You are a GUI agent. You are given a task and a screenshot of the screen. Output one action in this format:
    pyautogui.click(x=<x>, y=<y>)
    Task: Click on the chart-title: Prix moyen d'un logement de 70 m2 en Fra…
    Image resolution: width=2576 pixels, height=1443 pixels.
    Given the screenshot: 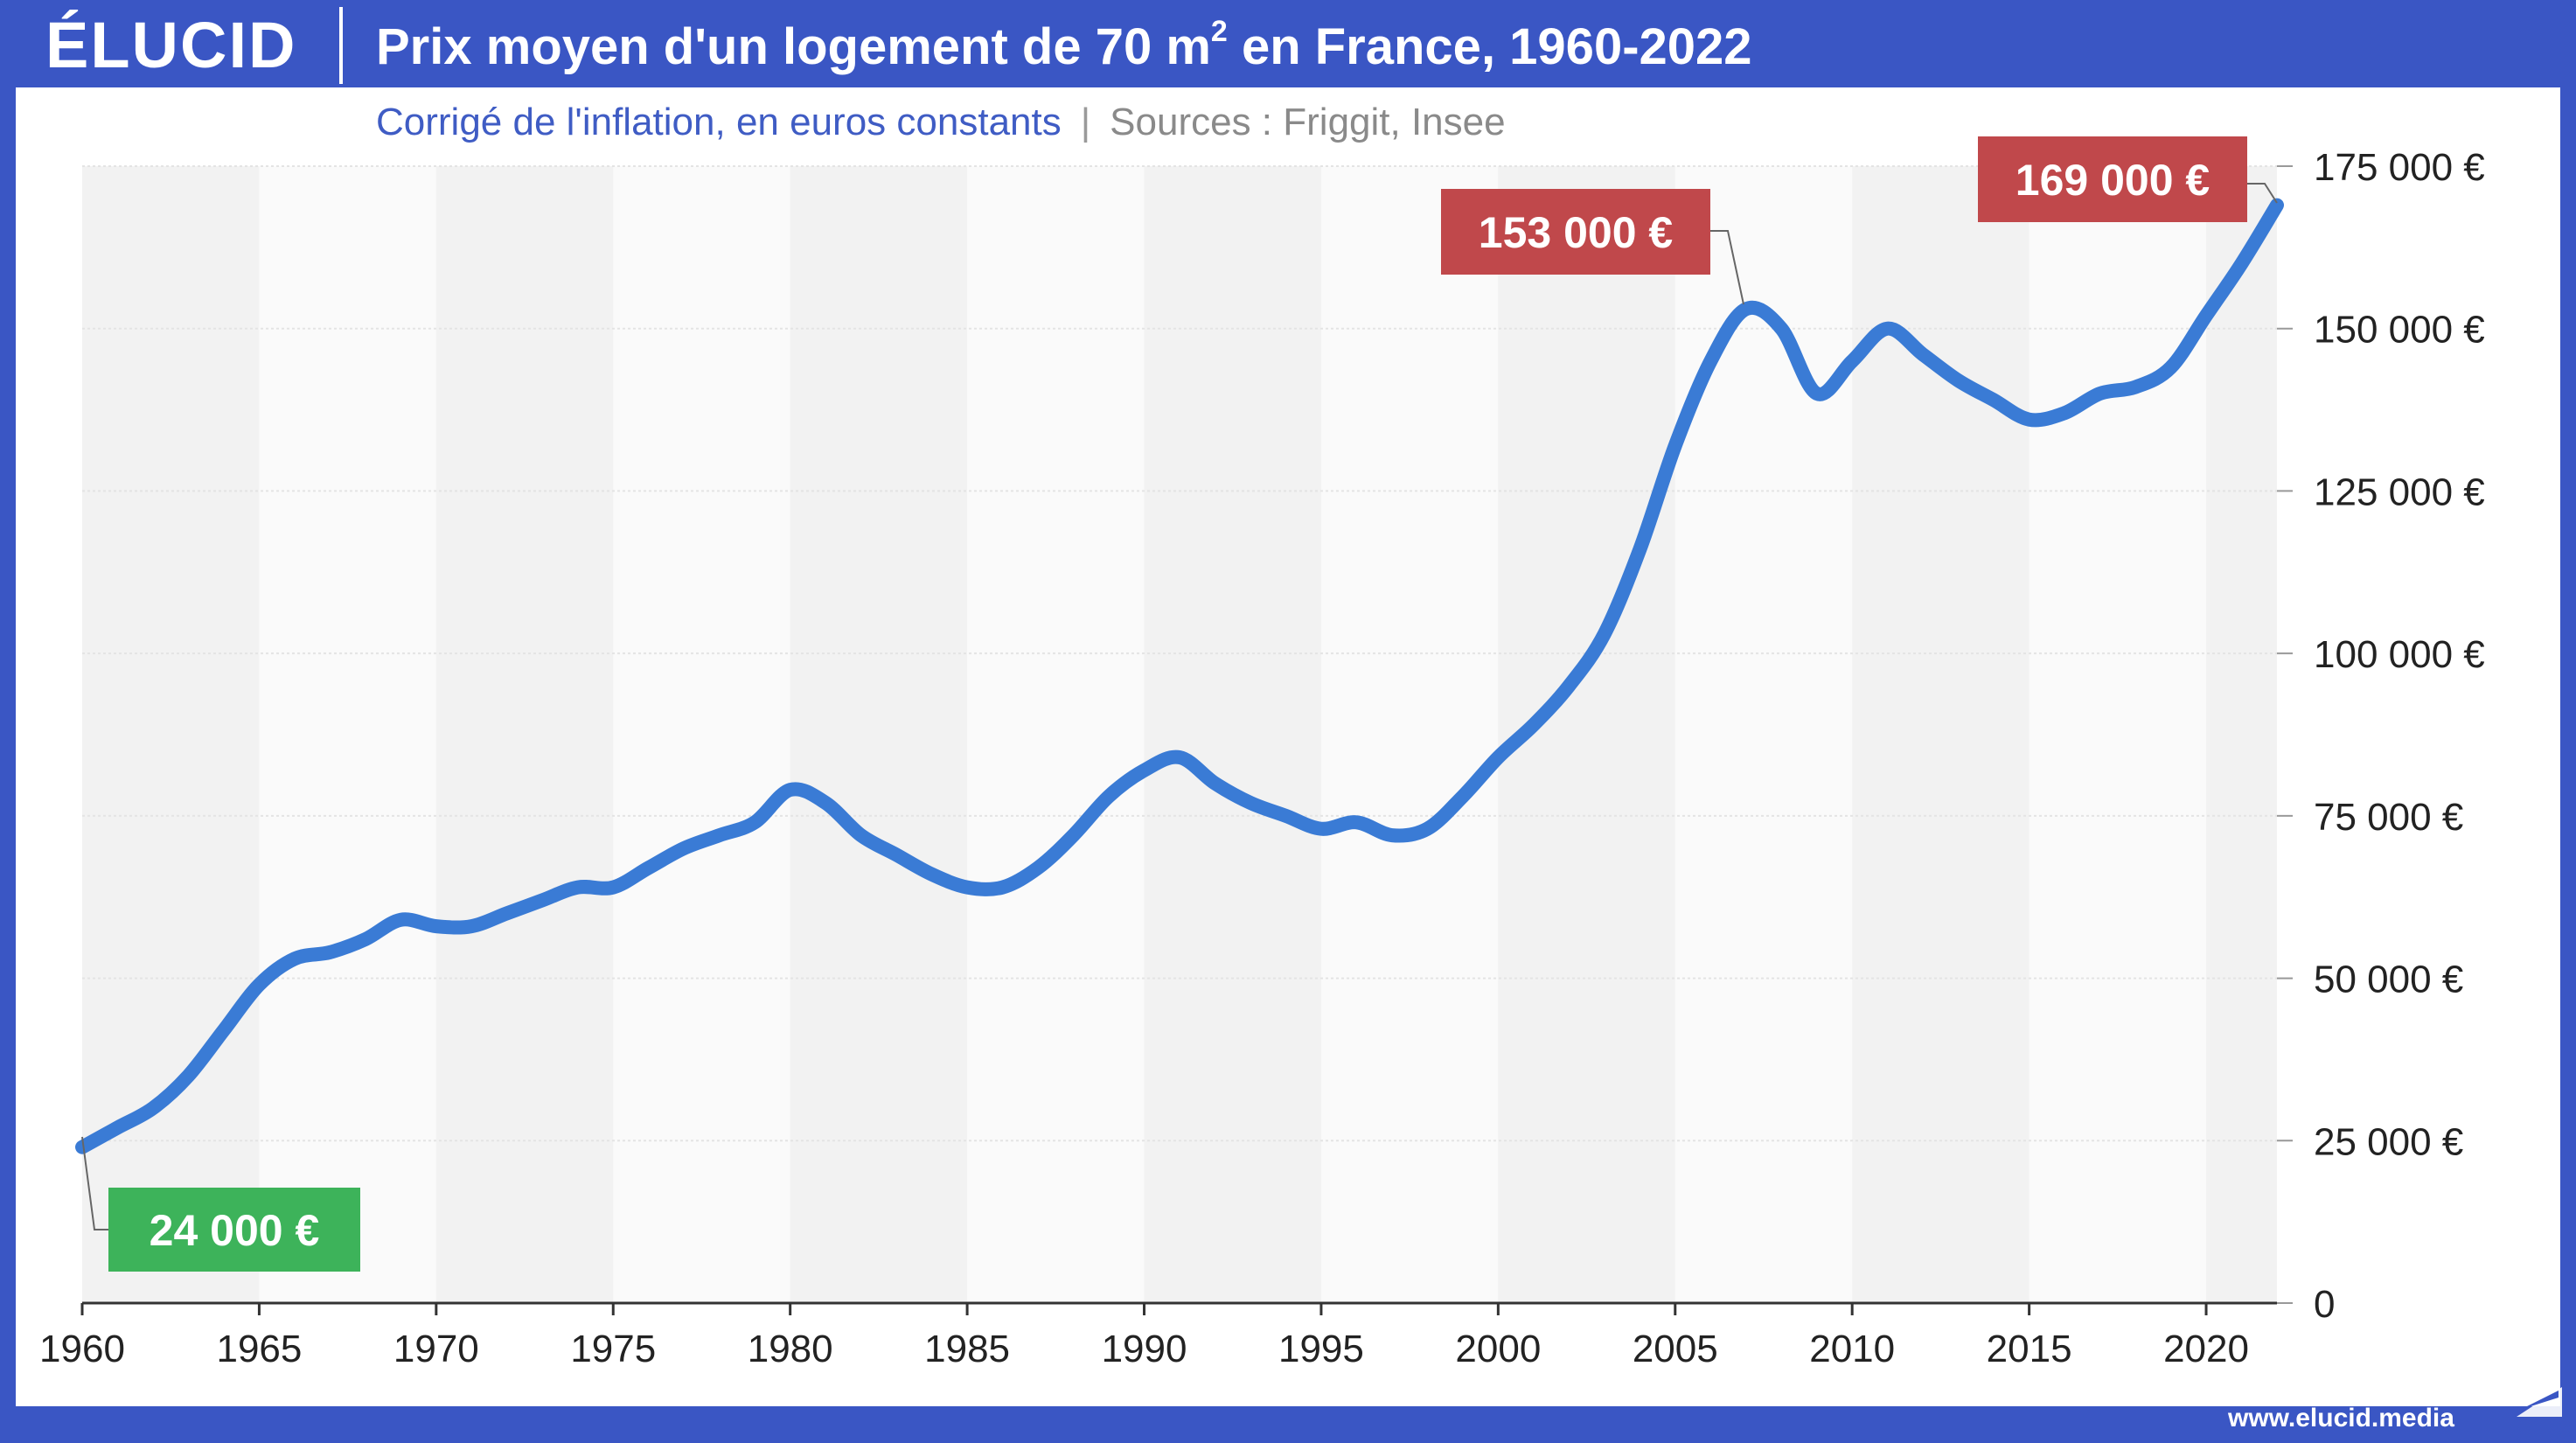 What is the action you would take?
    pyautogui.click(x=1064, y=47)
    